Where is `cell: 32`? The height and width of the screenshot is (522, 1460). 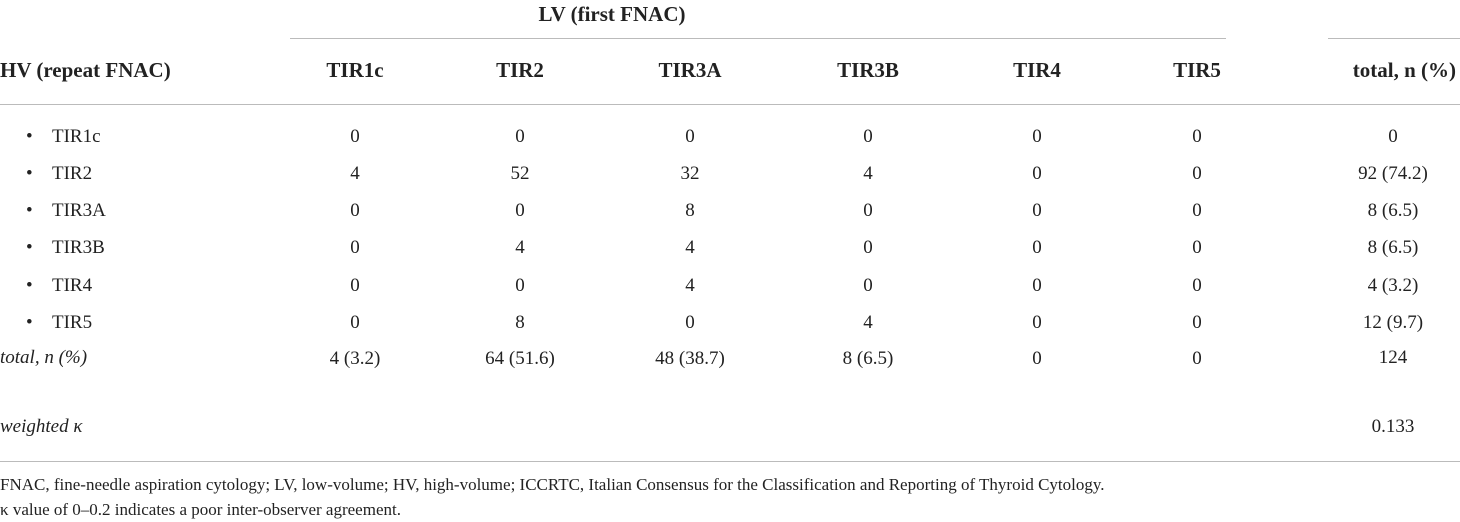
cell: 32 is located at coordinates (690, 173).